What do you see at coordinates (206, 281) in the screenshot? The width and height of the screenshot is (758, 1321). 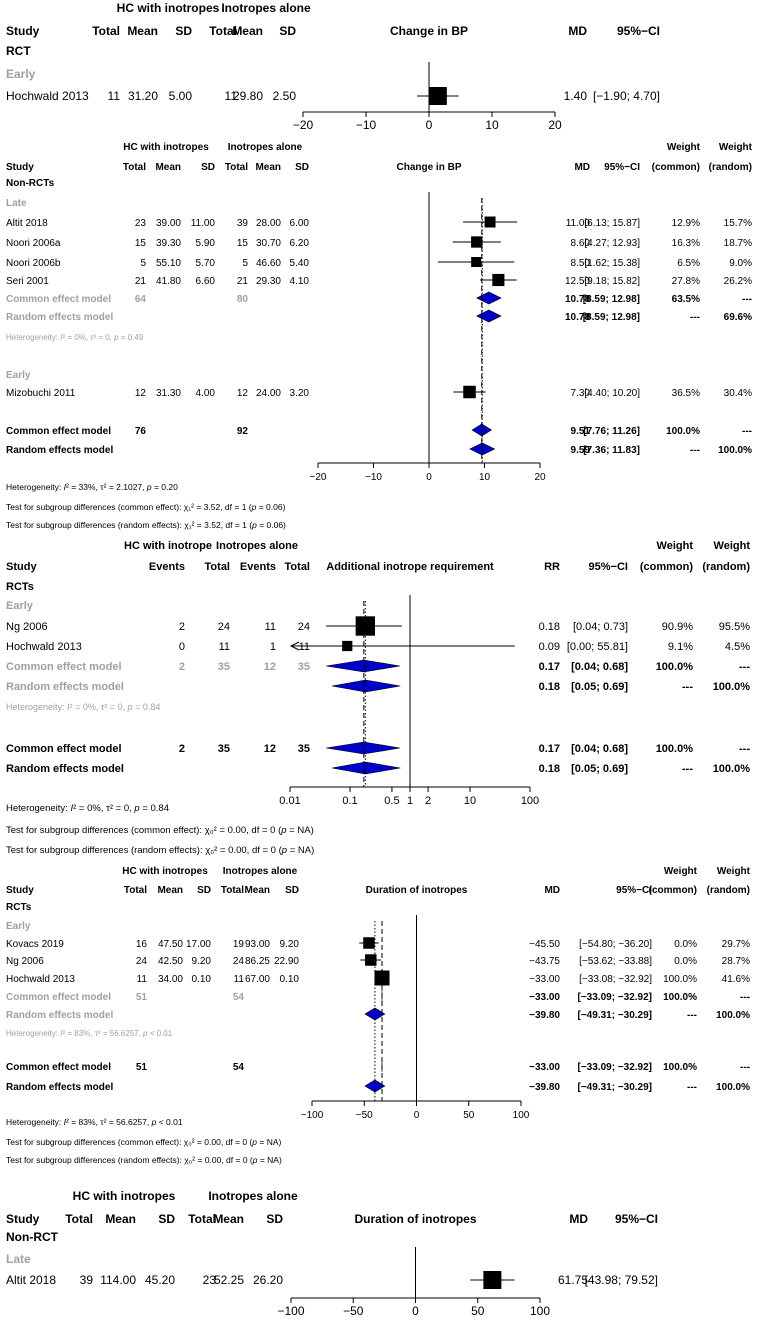 I see `study-cell: 6.60` at bounding box center [206, 281].